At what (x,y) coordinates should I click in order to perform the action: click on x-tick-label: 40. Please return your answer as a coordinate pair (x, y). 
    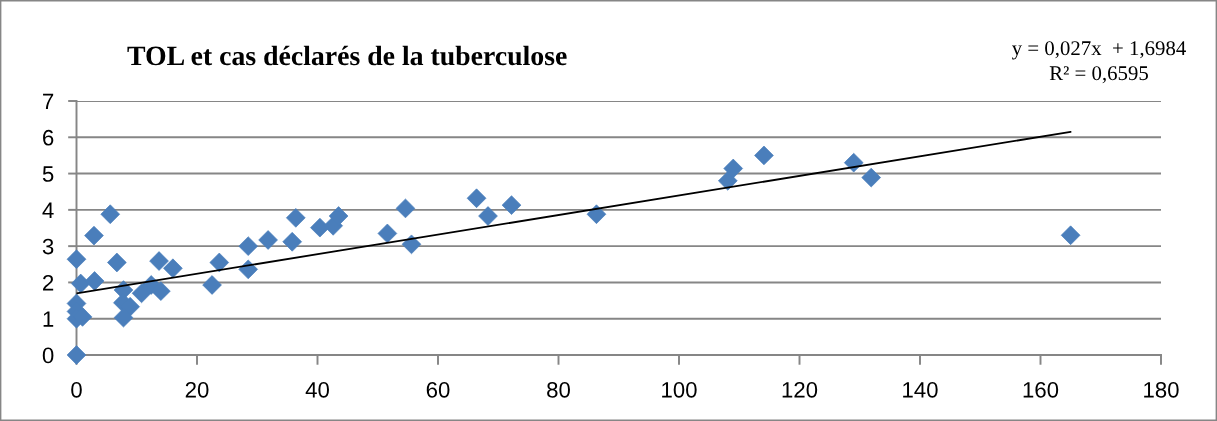
    Looking at the image, I should click on (317, 389).